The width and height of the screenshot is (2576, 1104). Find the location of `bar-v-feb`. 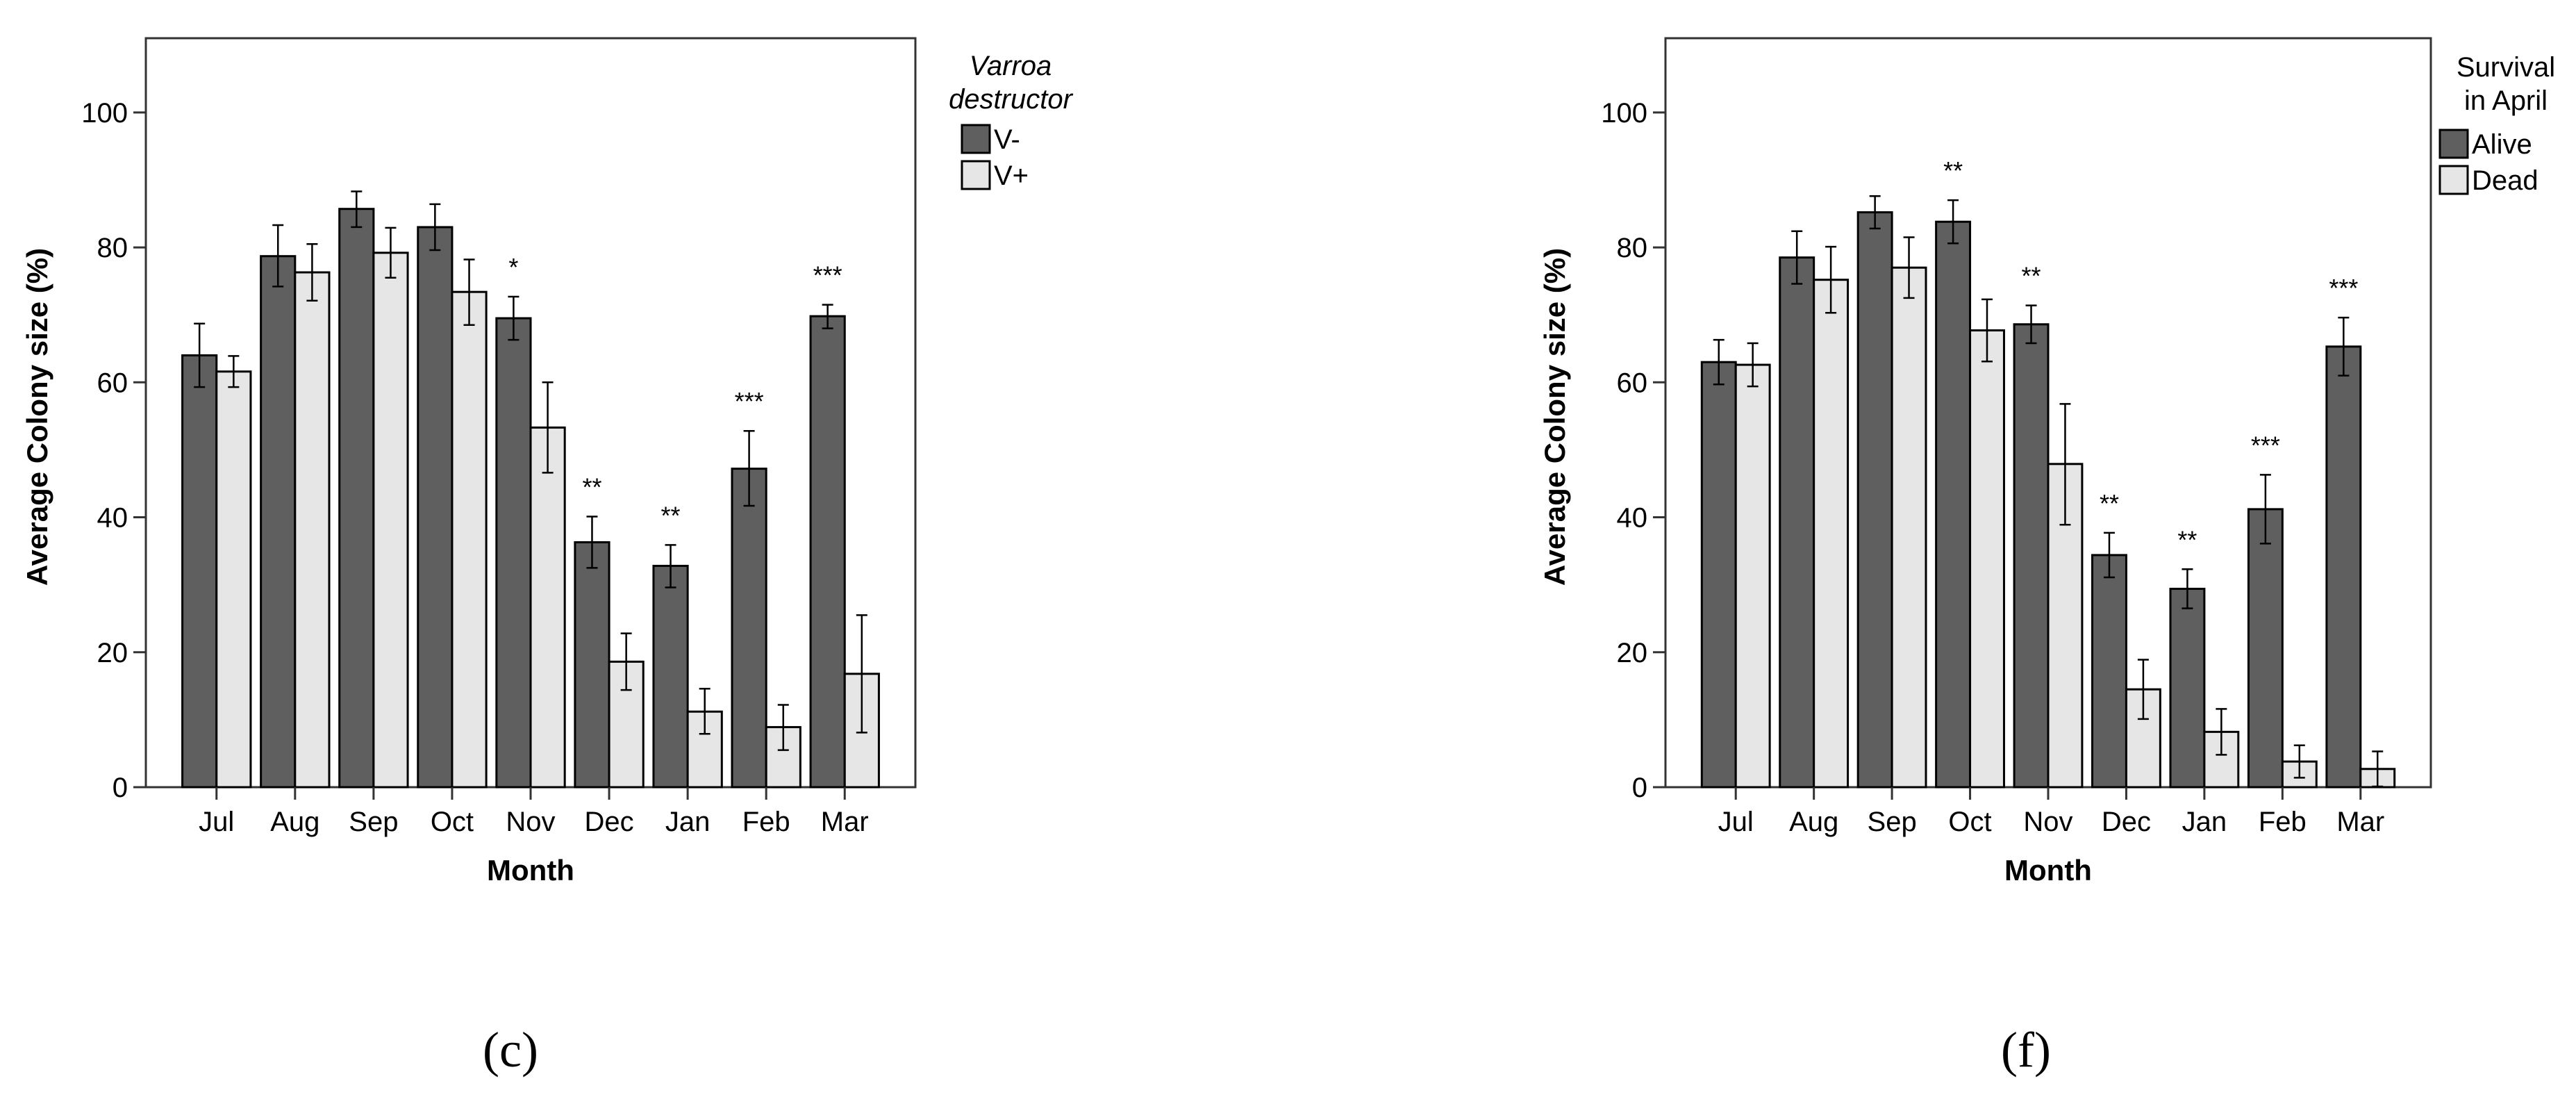

bar-v-feb is located at coordinates (749, 628).